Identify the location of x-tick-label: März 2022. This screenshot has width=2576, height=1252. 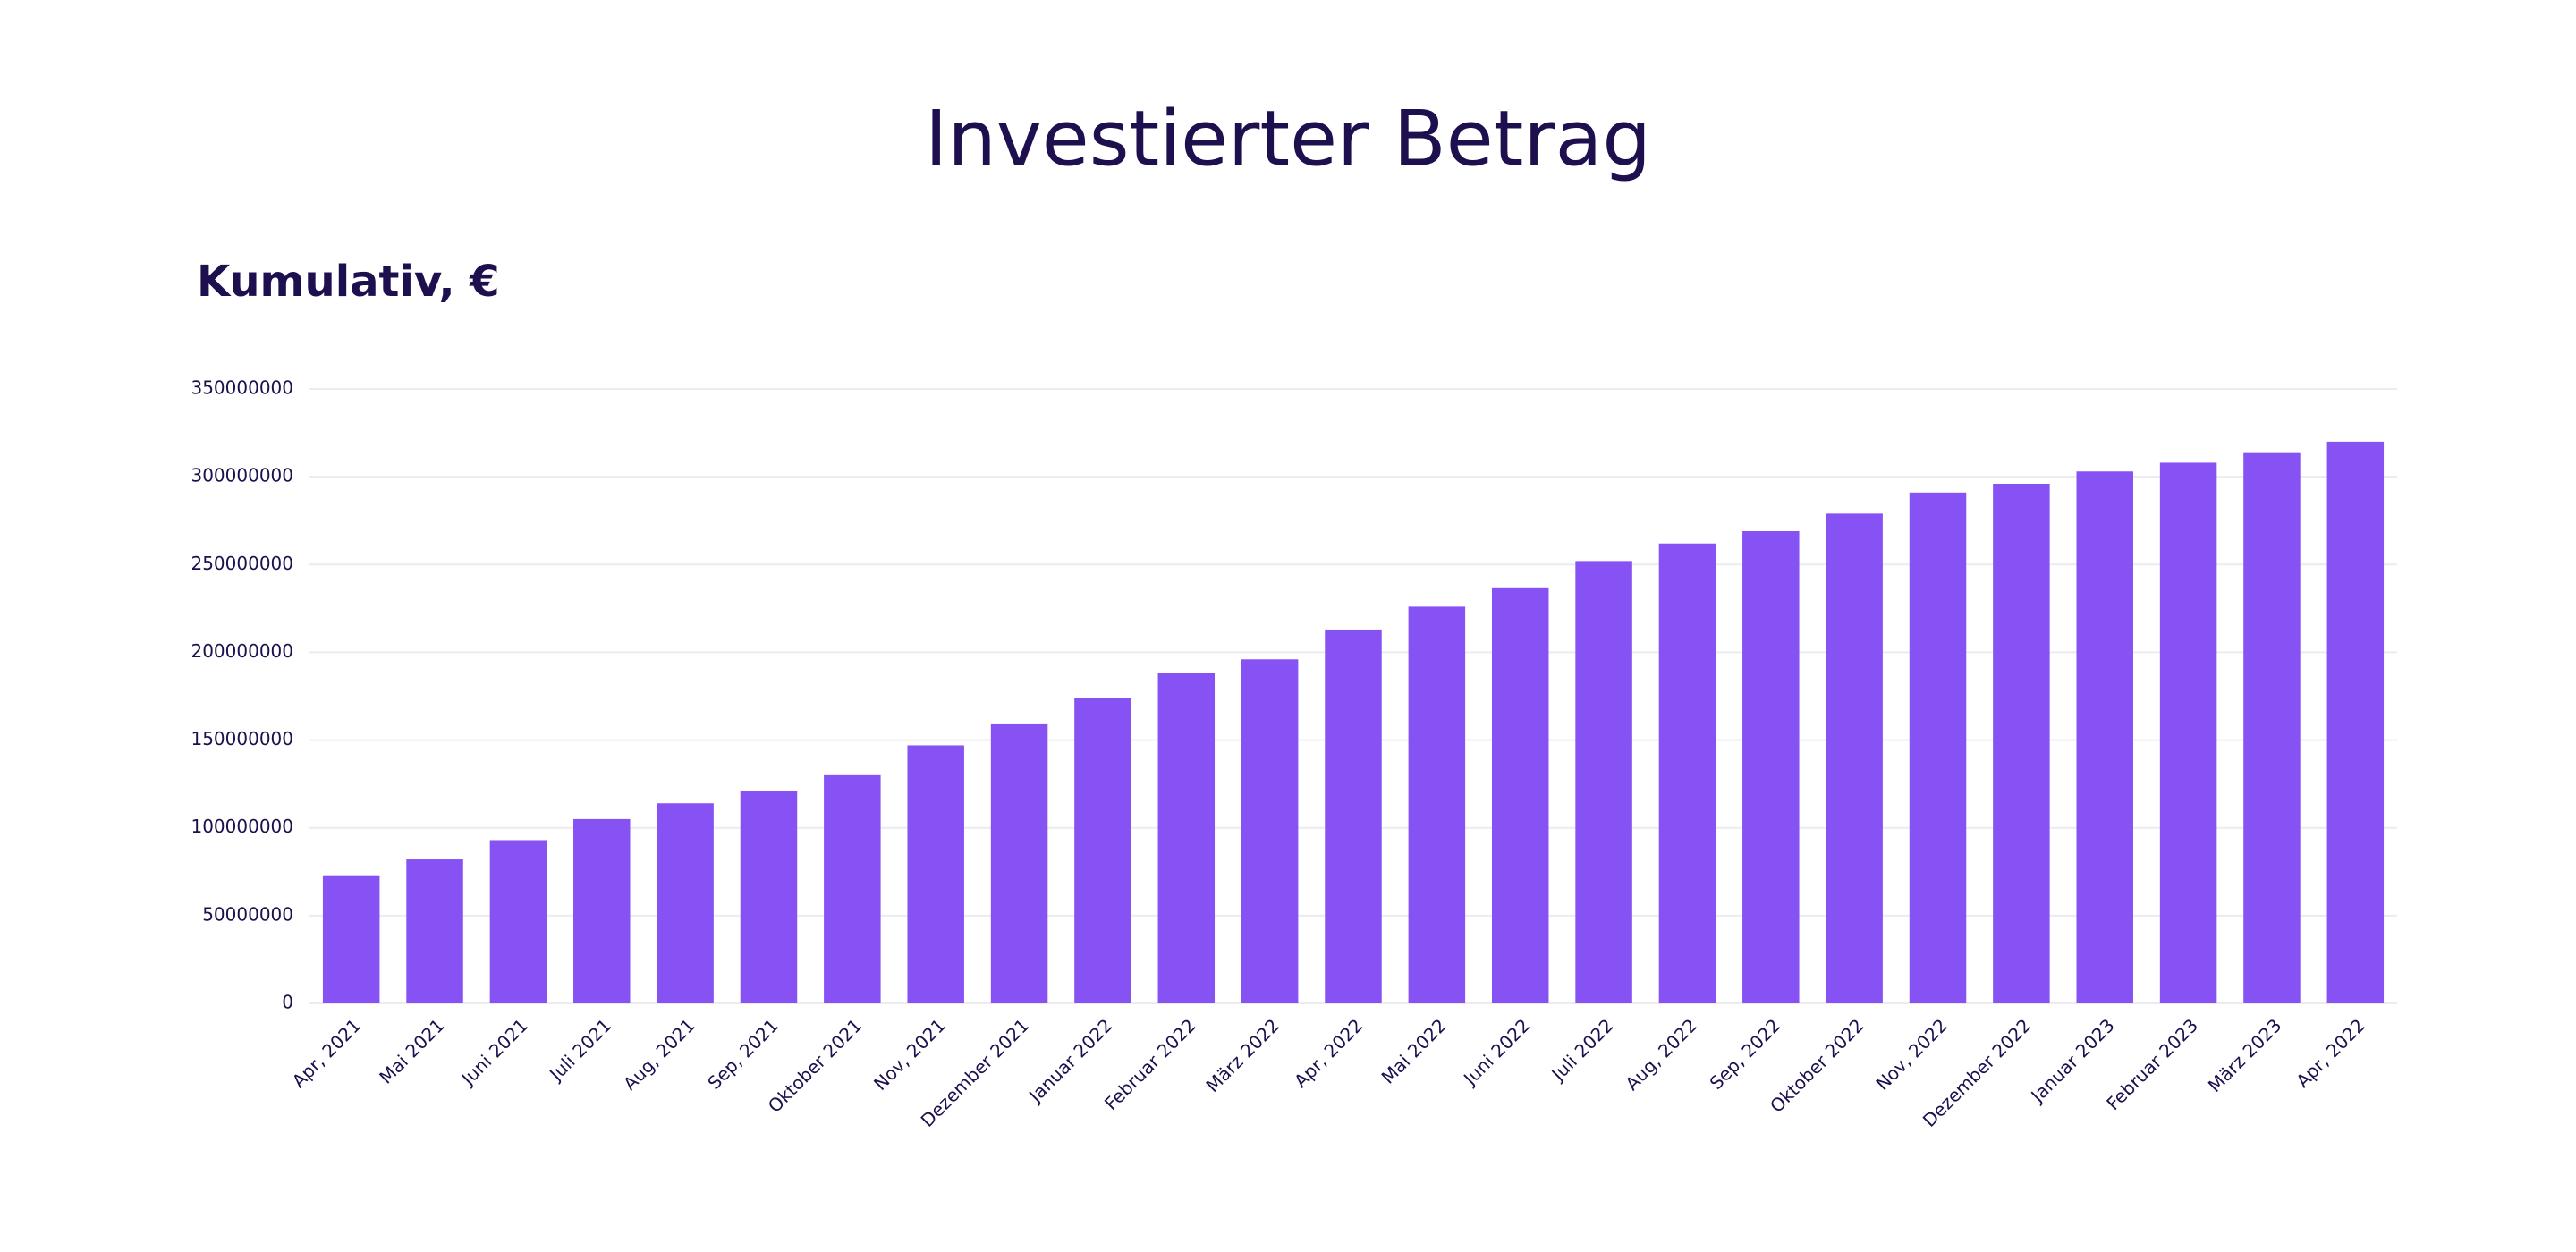
(1242, 1055).